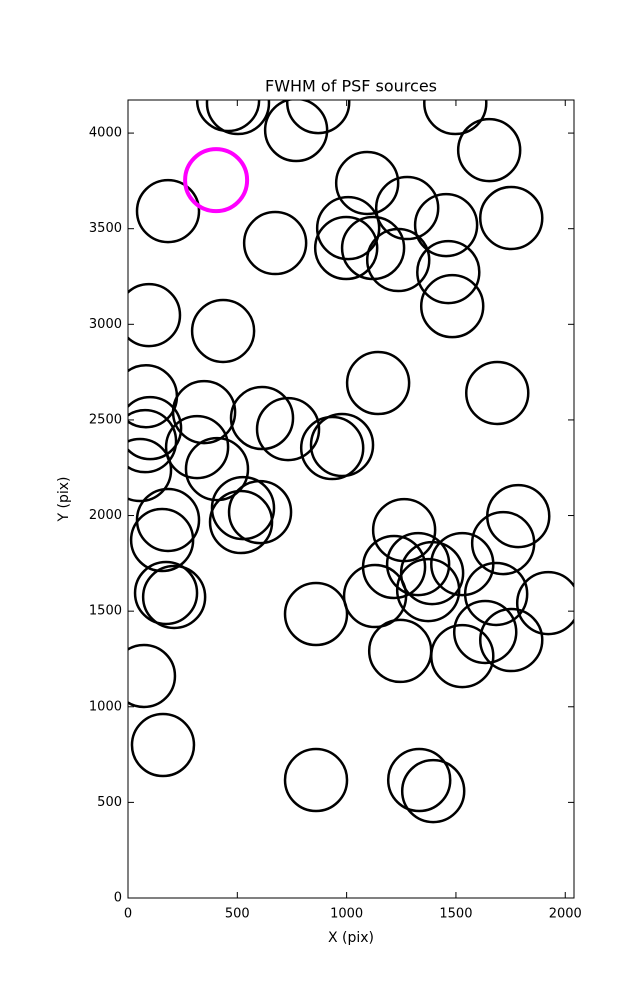 The image size is (637, 1004). Describe the element at coordinates (105, 228) in the screenshot. I see `y-tick-label: 3500` at that location.